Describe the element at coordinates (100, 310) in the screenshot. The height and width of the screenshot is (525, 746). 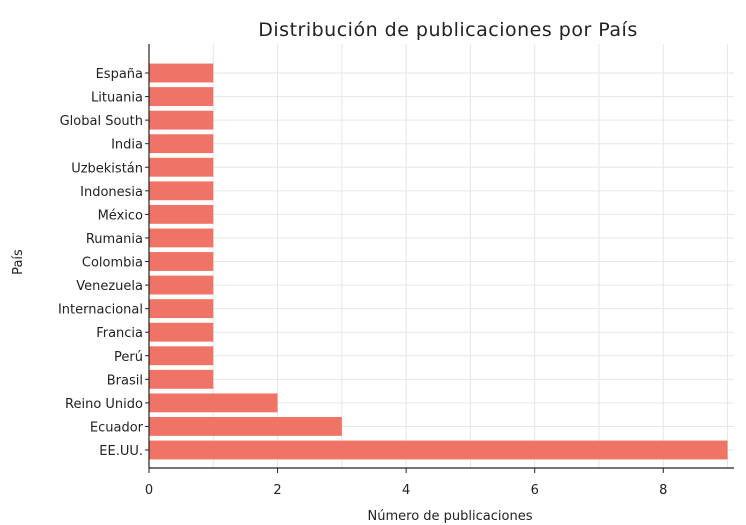
I see `y-tick-label: Internacional` at that location.